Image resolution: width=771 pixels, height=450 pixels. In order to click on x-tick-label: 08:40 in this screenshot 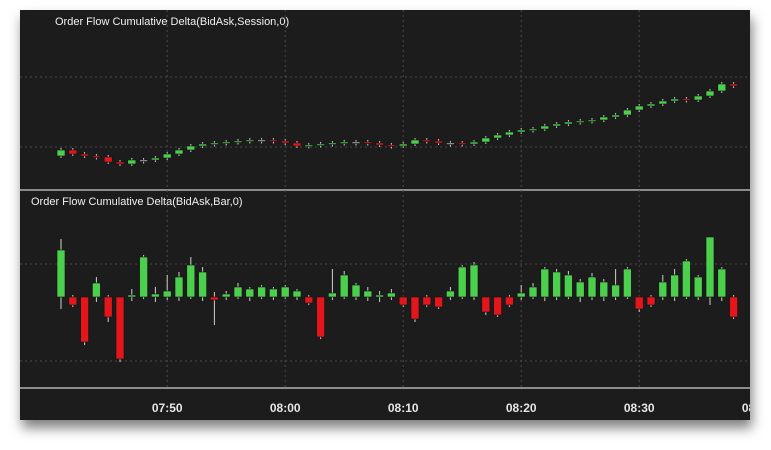, I will do `click(756, 408)`.